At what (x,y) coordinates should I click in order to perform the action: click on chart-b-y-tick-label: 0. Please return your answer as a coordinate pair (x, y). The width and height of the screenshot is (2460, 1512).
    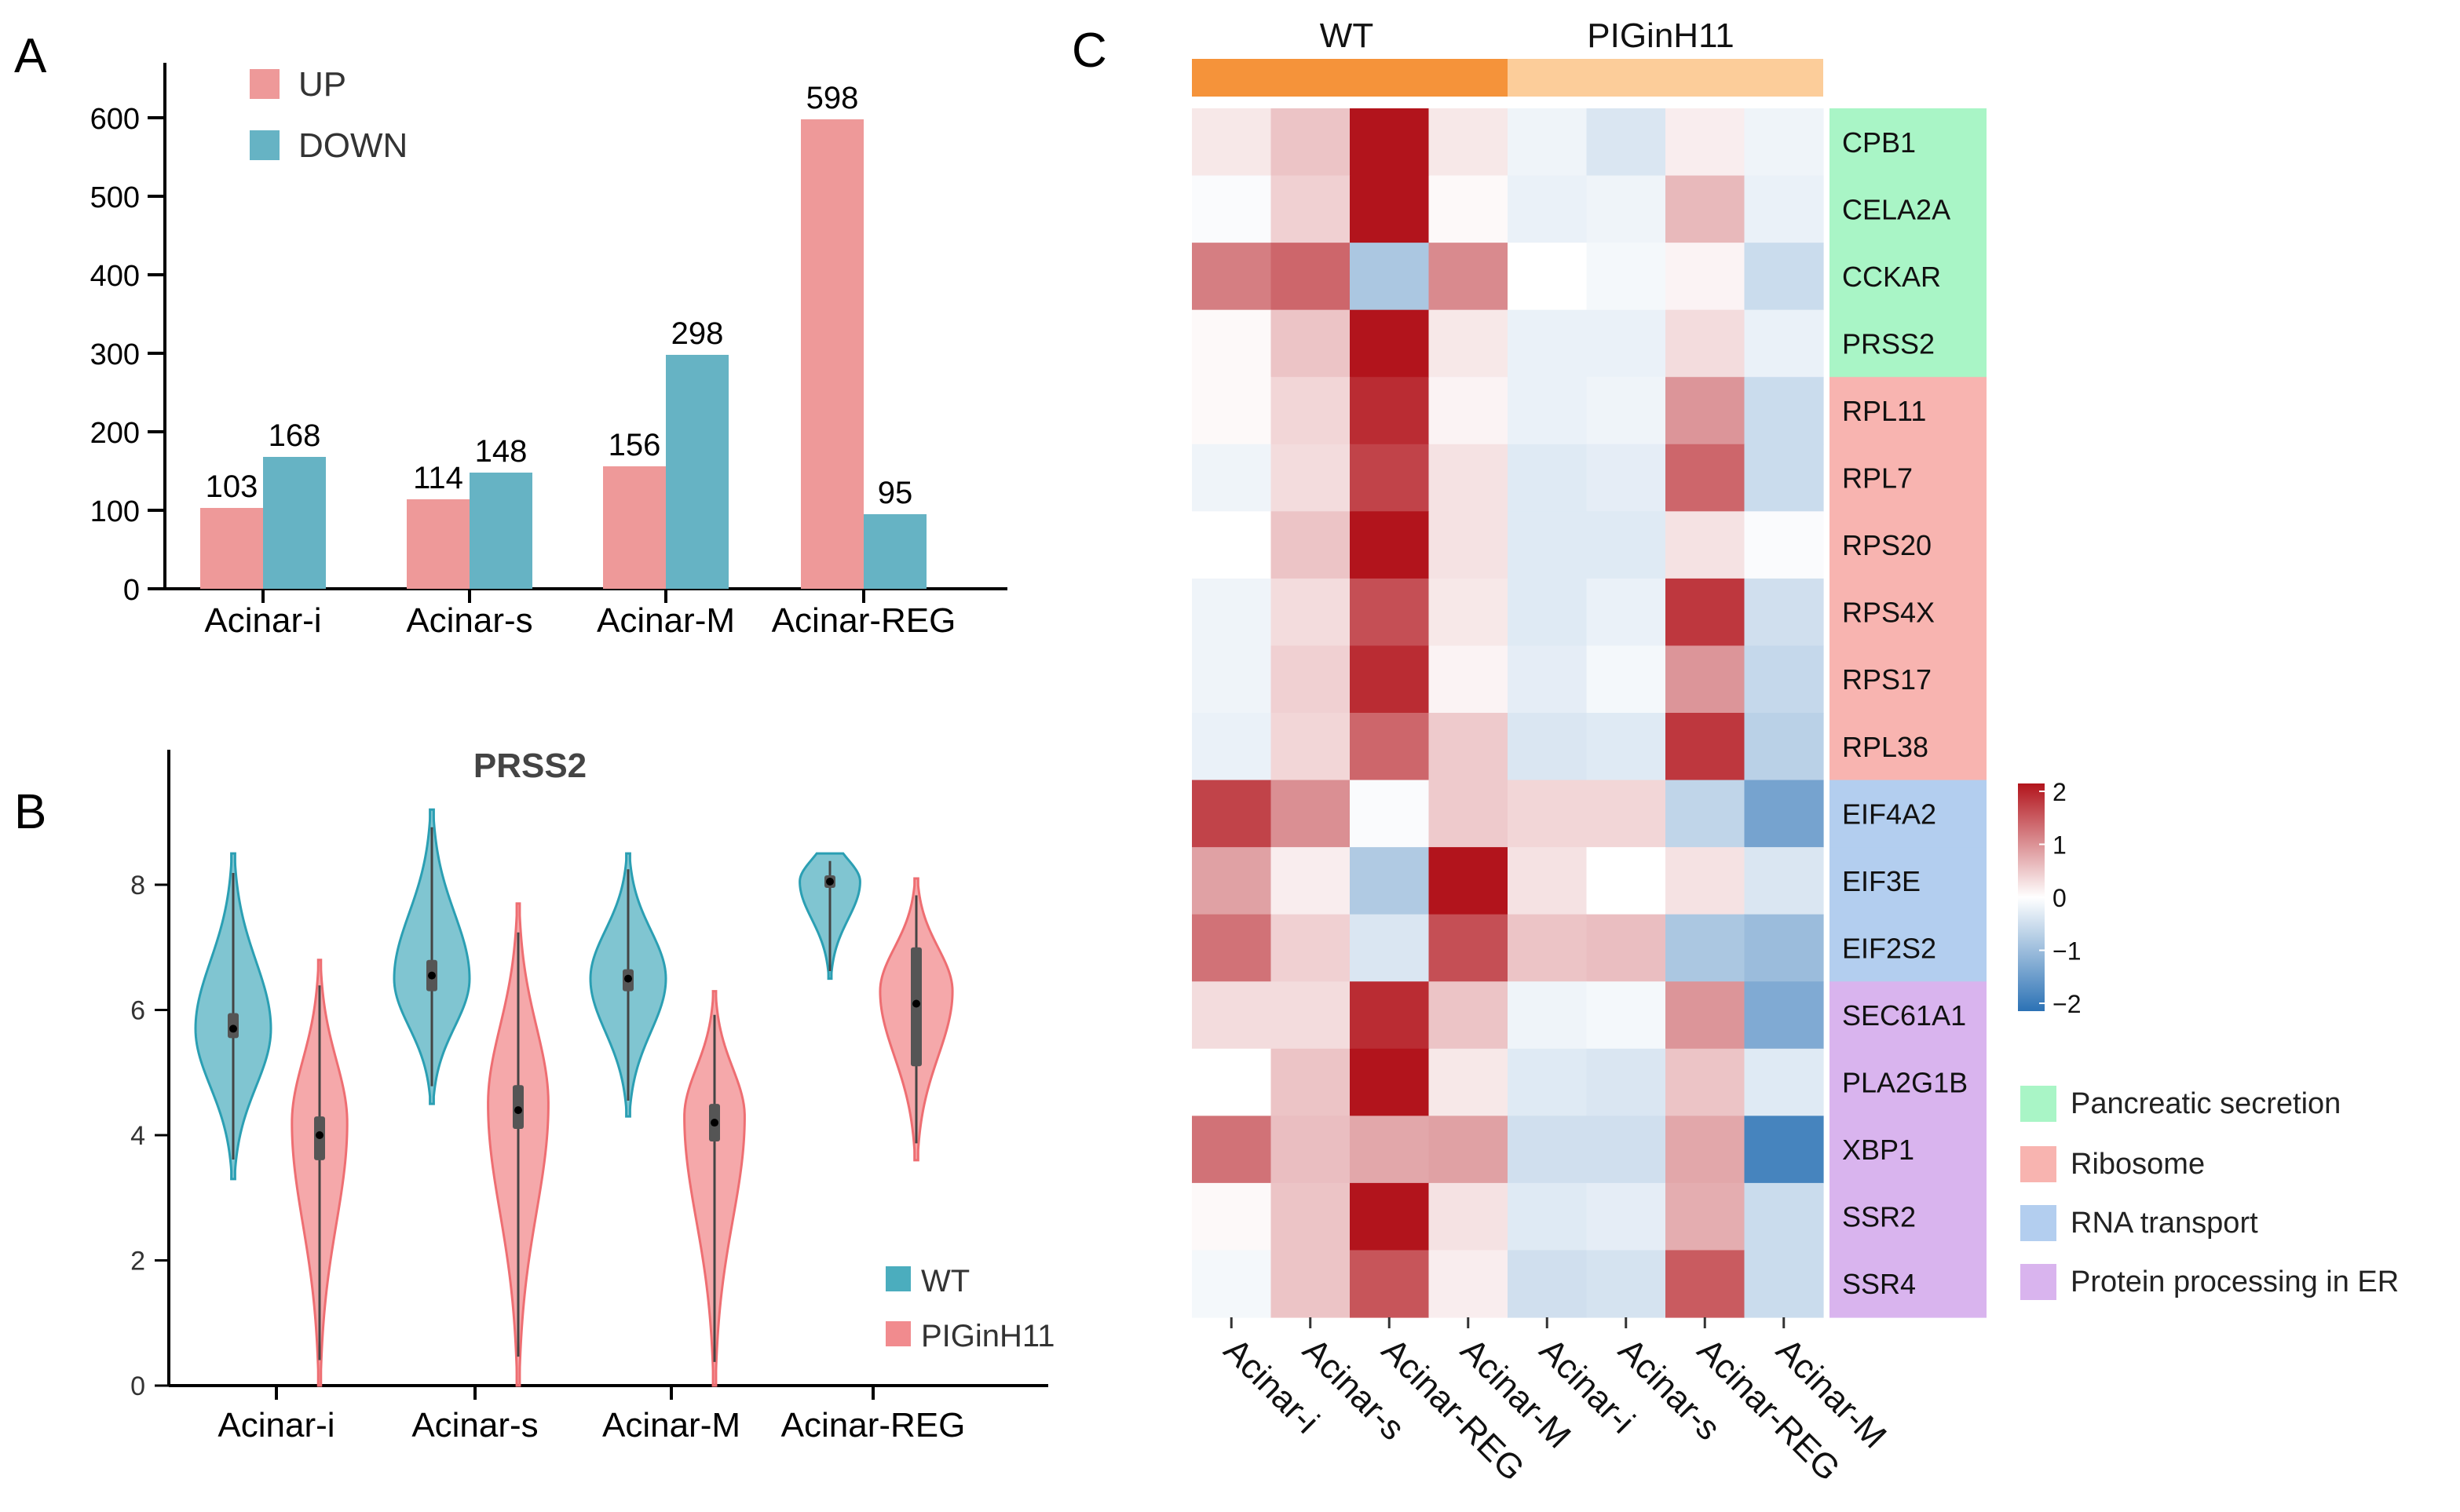
    Looking at the image, I should click on (137, 1386).